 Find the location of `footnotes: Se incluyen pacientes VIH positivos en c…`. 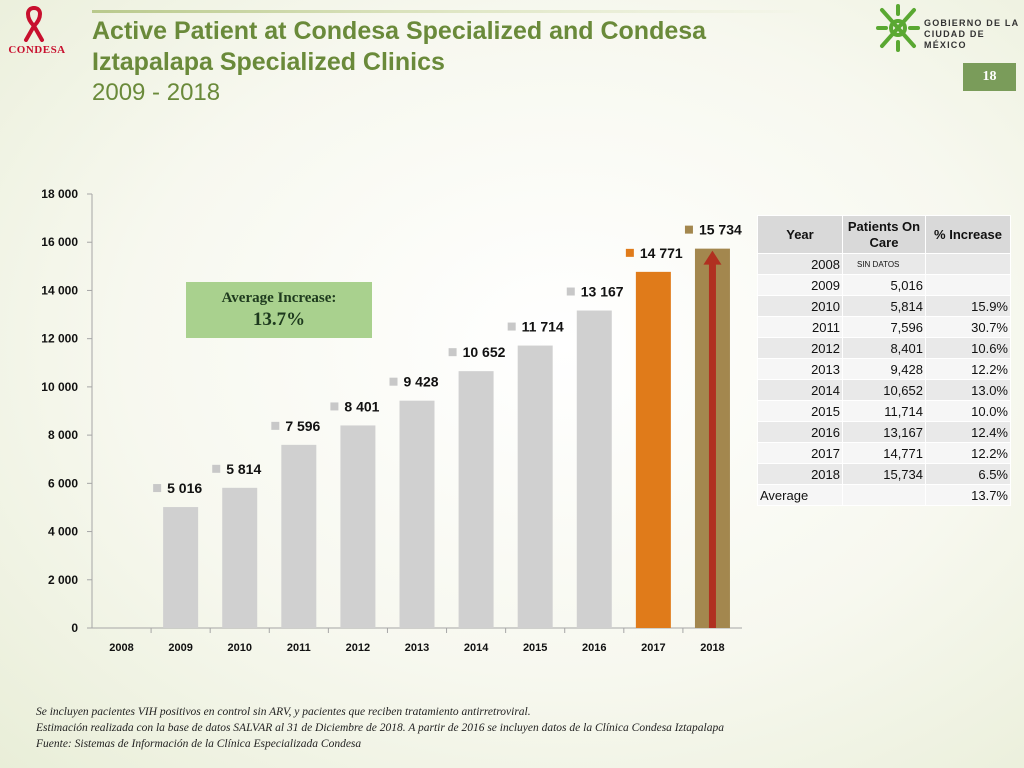

footnotes: Se incluyen pacientes VIH positivos en c… is located at coordinates (486, 728).